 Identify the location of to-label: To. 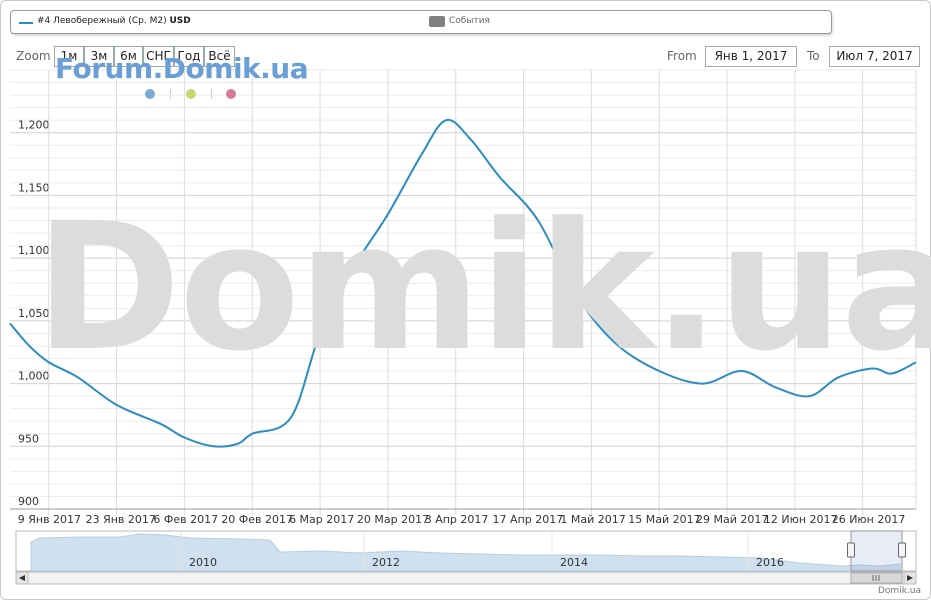
(813, 56).